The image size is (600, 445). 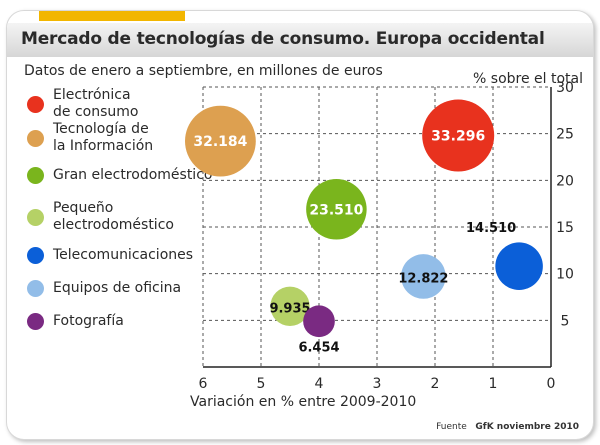 I want to click on legend-label: Fotografía, so click(x=88, y=321).